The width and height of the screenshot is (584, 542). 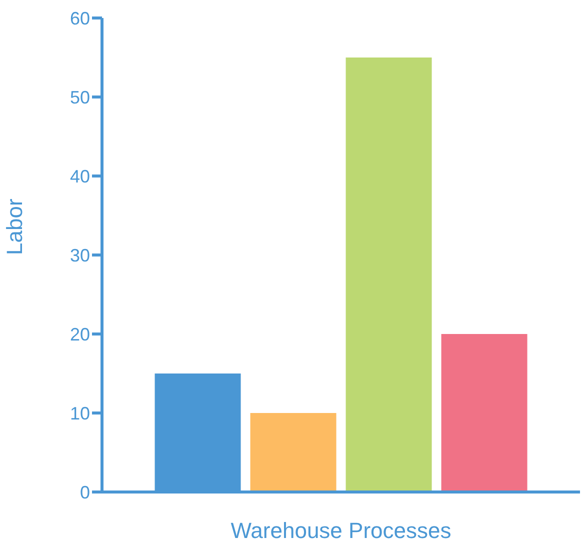 I want to click on y-tick-label: 20, so click(x=80, y=334).